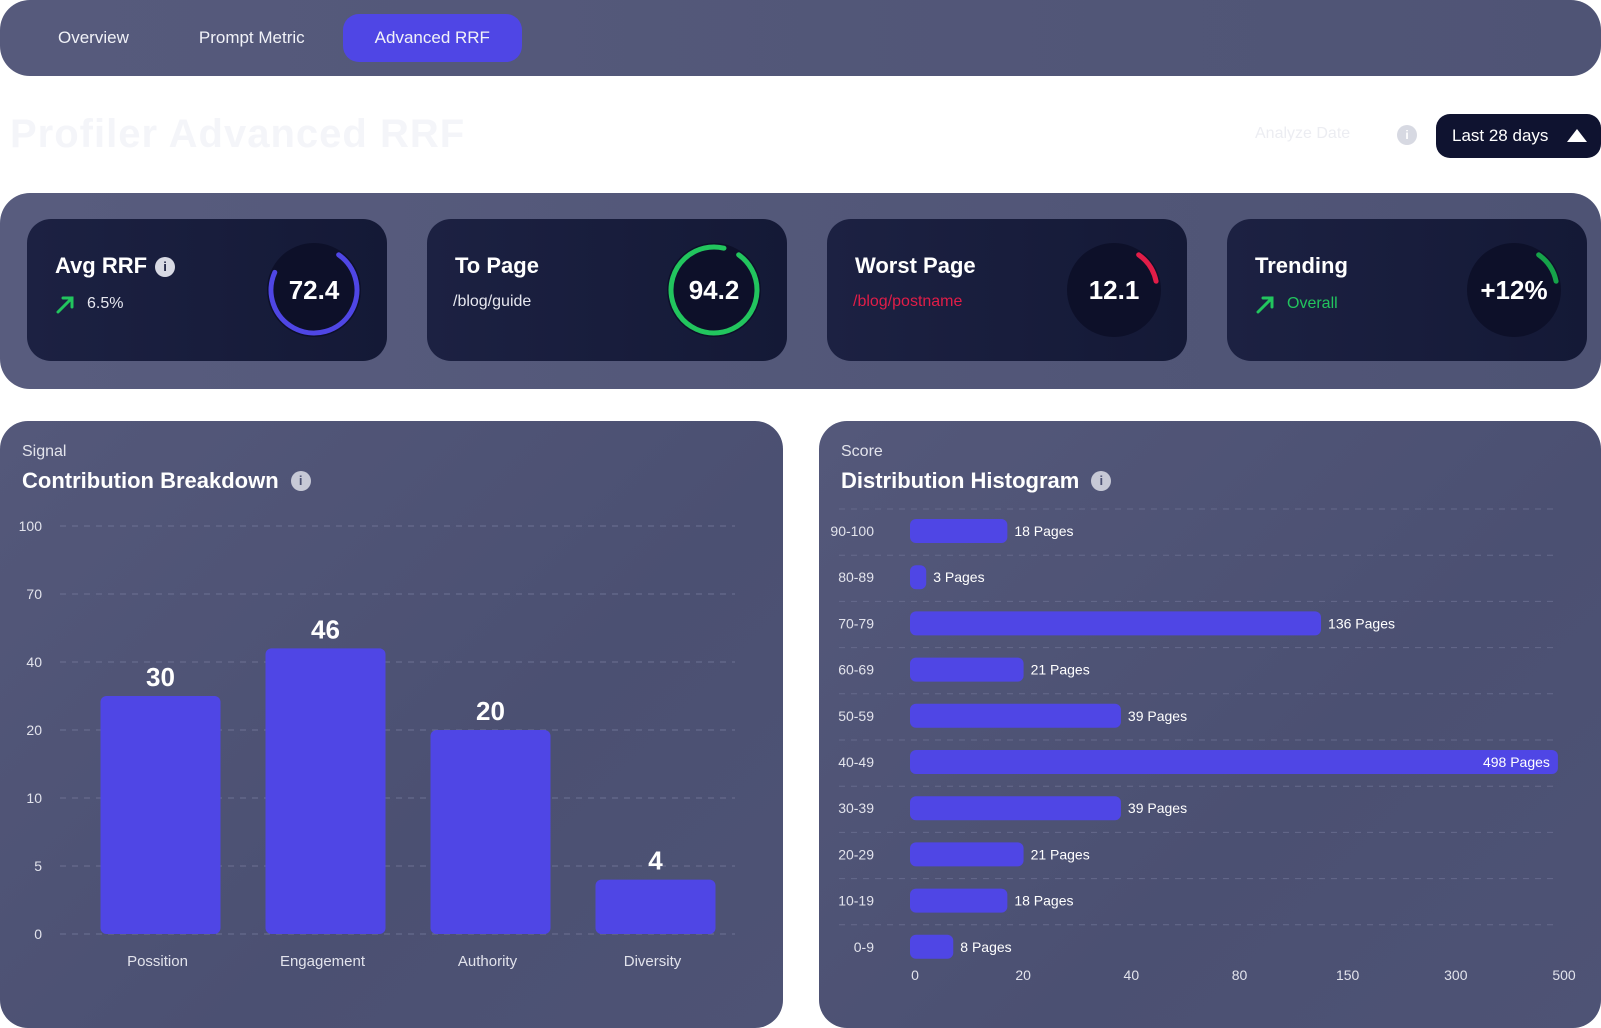 The image size is (1601, 1028). What do you see at coordinates (1361, 623) in the screenshot?
I see `bar-value-label: 136 Pages` at bounding box center [1361, 623].